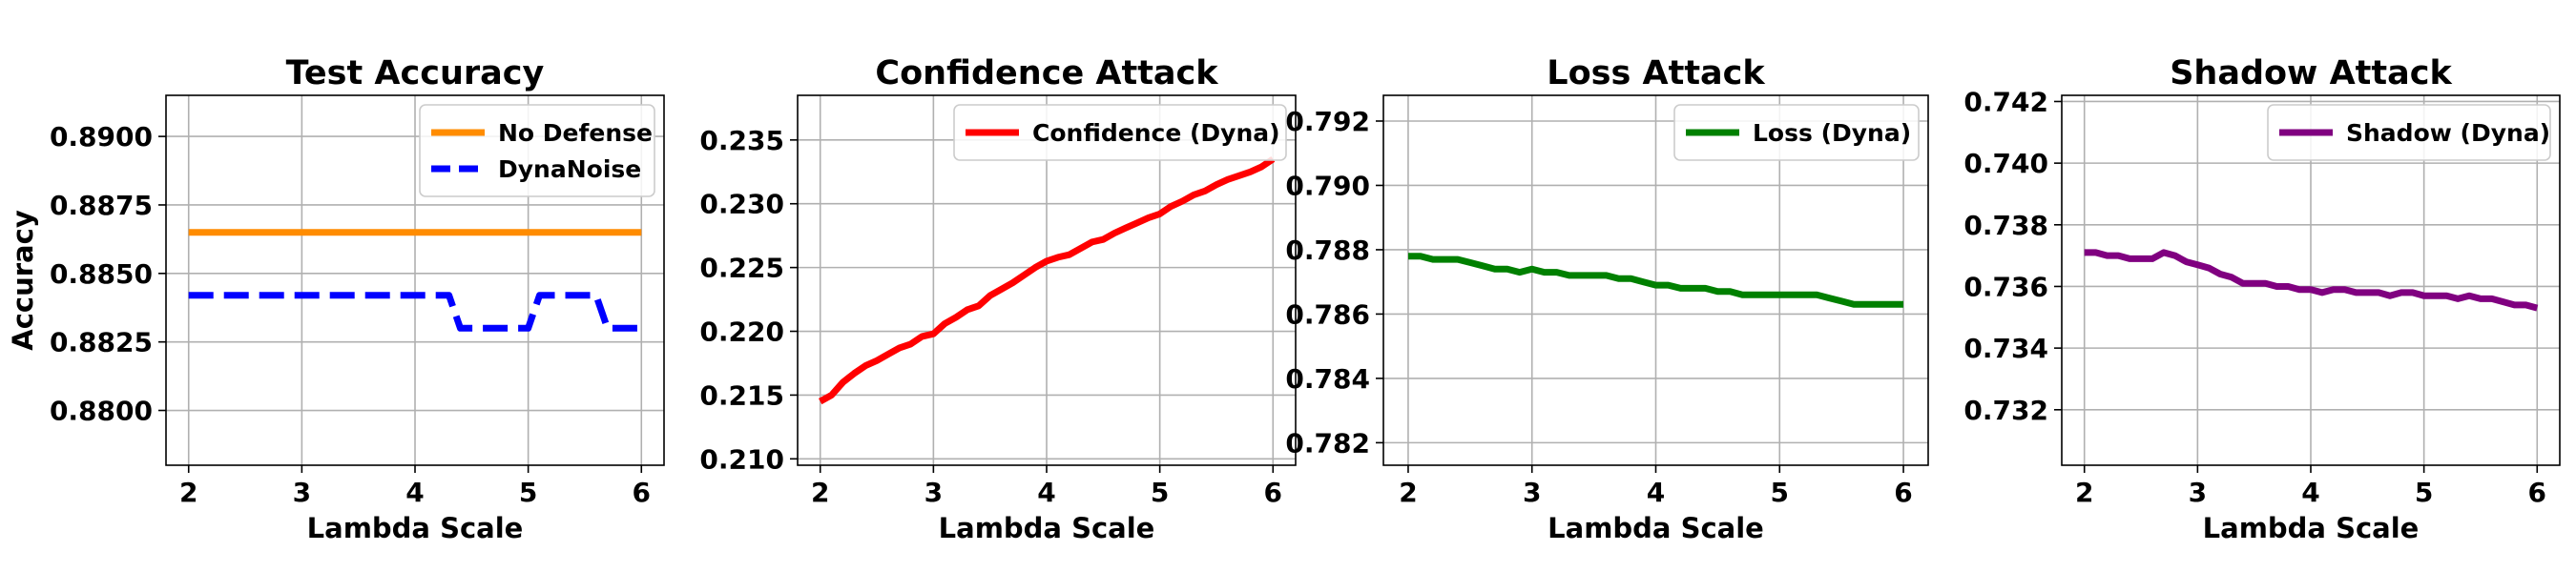 The image size is (2576, 572). What do you see at coordinates (2311, 73) in the screenshot?
I see `chart-title: Shadow Attack` at bounding box center [2311, 73].